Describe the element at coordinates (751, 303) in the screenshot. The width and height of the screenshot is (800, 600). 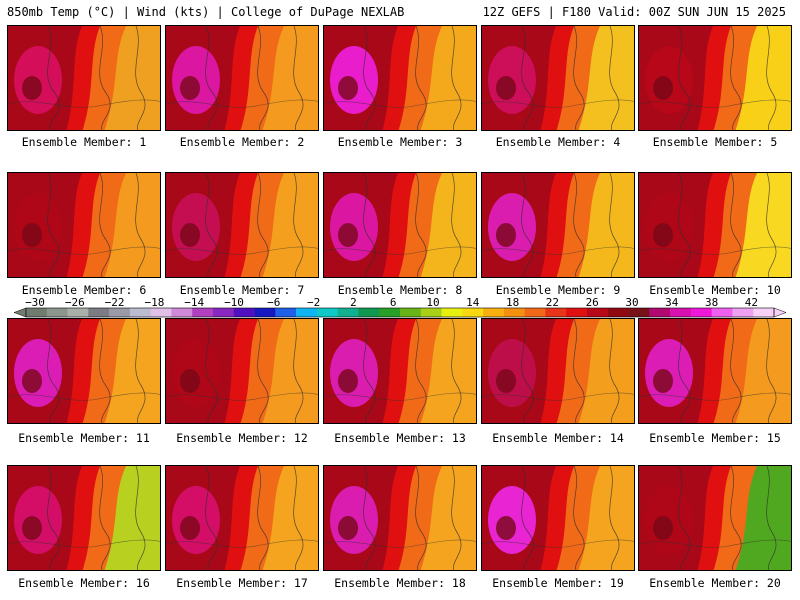
I see `colorbar-tick-label: 42` at that location.